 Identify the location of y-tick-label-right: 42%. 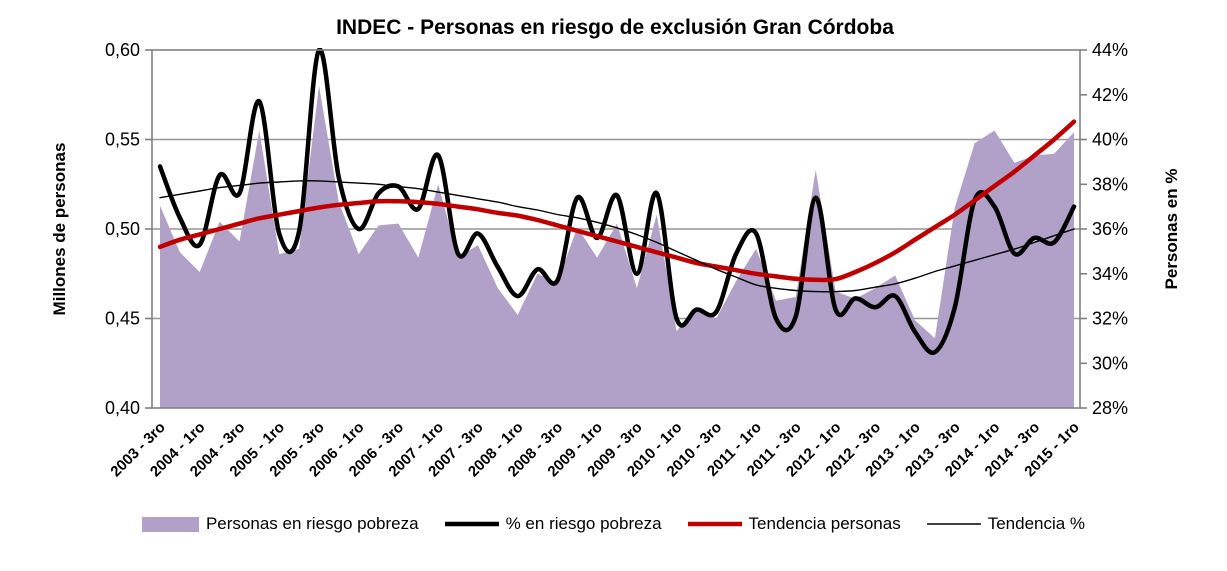
(1110, 95).